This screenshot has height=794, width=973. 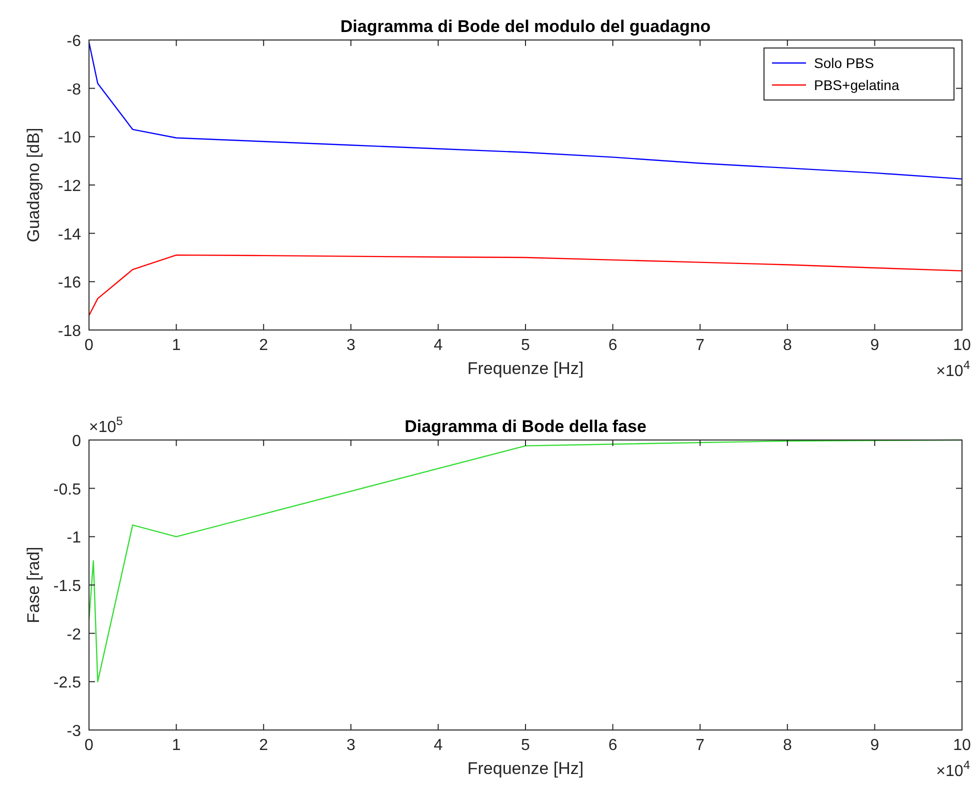 I want to click on line-series, so click(x=525, y=285).